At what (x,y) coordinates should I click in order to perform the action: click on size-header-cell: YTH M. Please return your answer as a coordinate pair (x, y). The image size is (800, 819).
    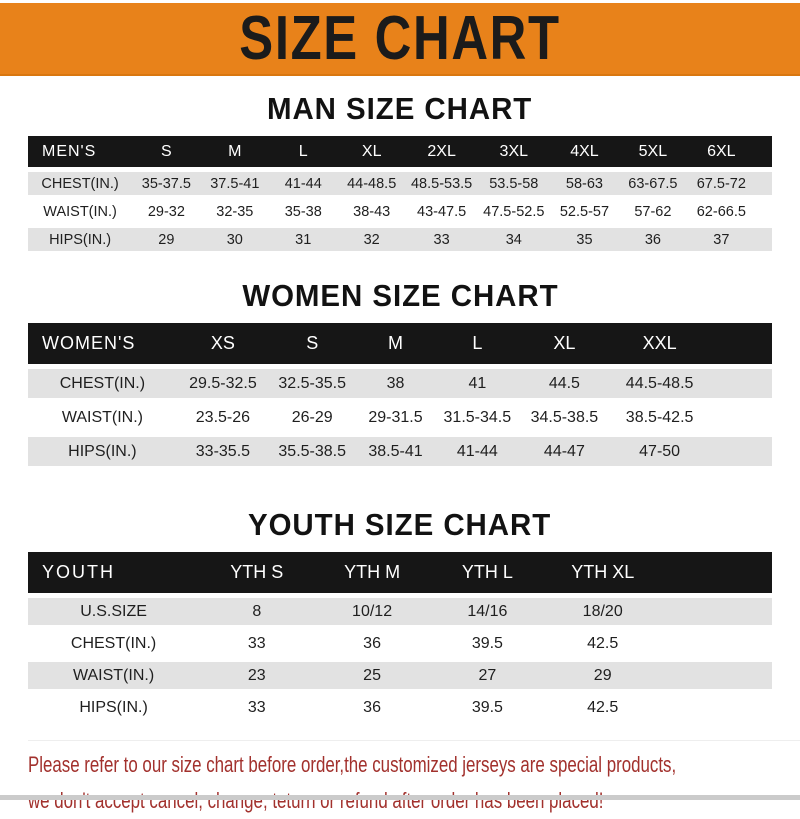
    Looking at the image, I should click on (372, 572).